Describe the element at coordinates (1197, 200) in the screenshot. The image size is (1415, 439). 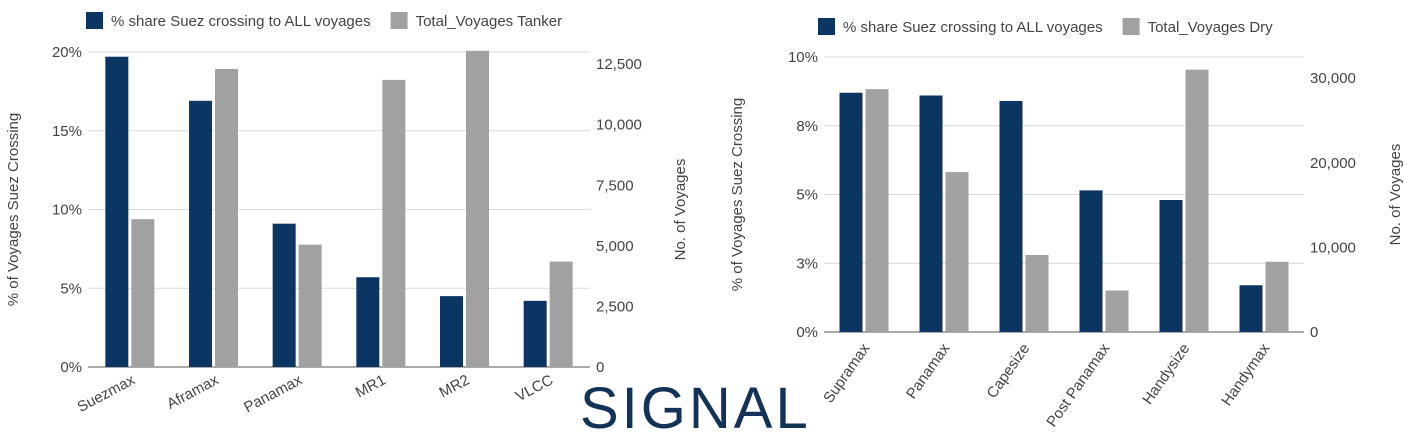
I see `bar-voyages-handysize` at that location.